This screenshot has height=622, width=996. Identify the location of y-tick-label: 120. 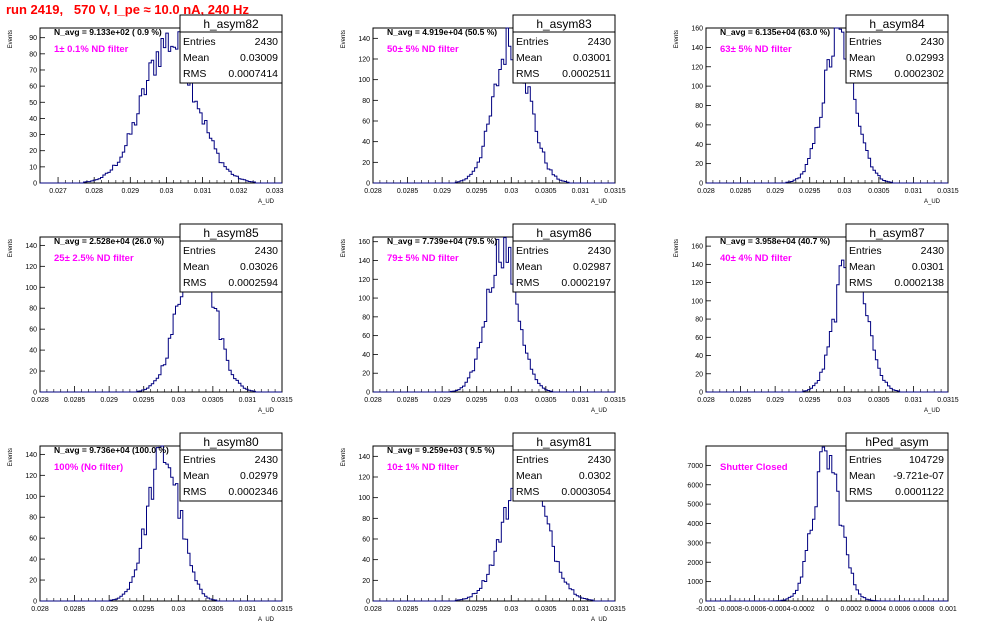
(697, 283).